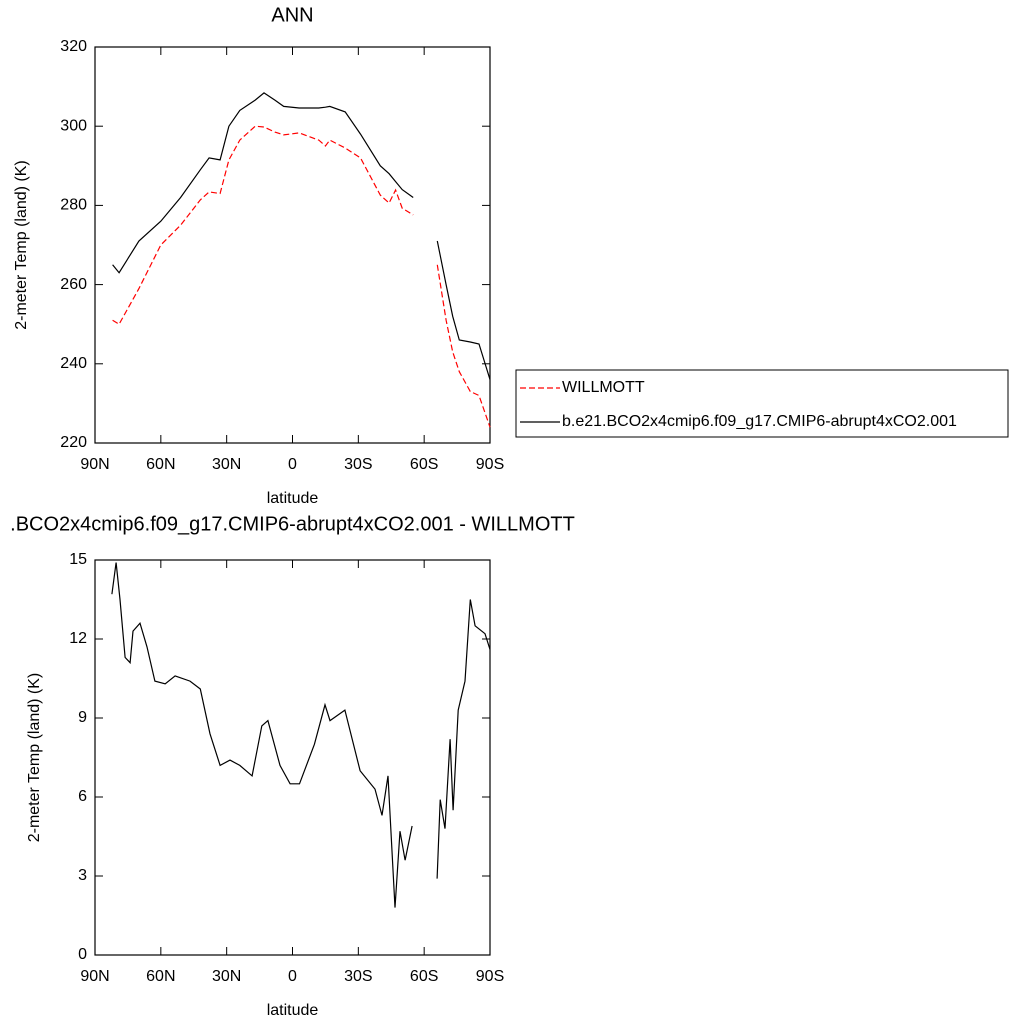 This screenshot has height=1024, width=1024. Describe the element at coordinates (82, 875) in the screenshot. I see `y-tick-label: 3` at that location.